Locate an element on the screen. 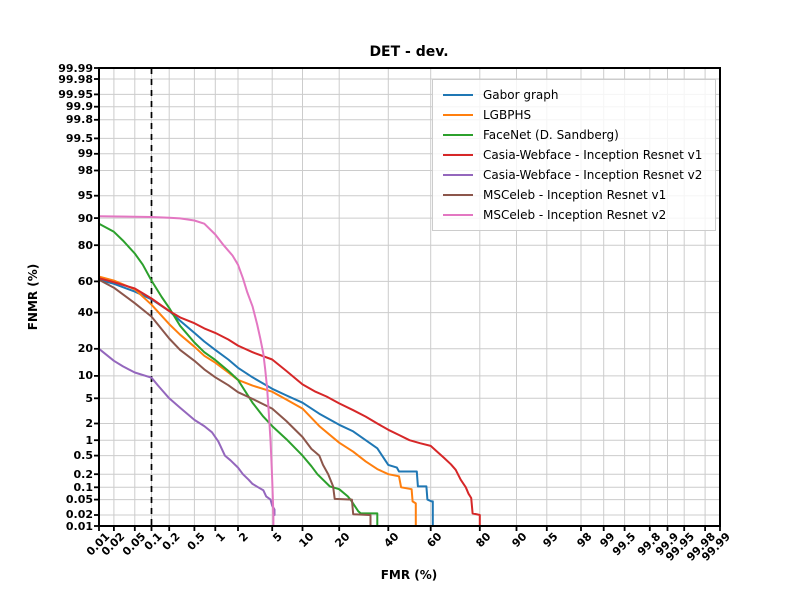 This screenshot has height=600, width=800. y-tick-label: 80 is located at coordinates (85, 245).